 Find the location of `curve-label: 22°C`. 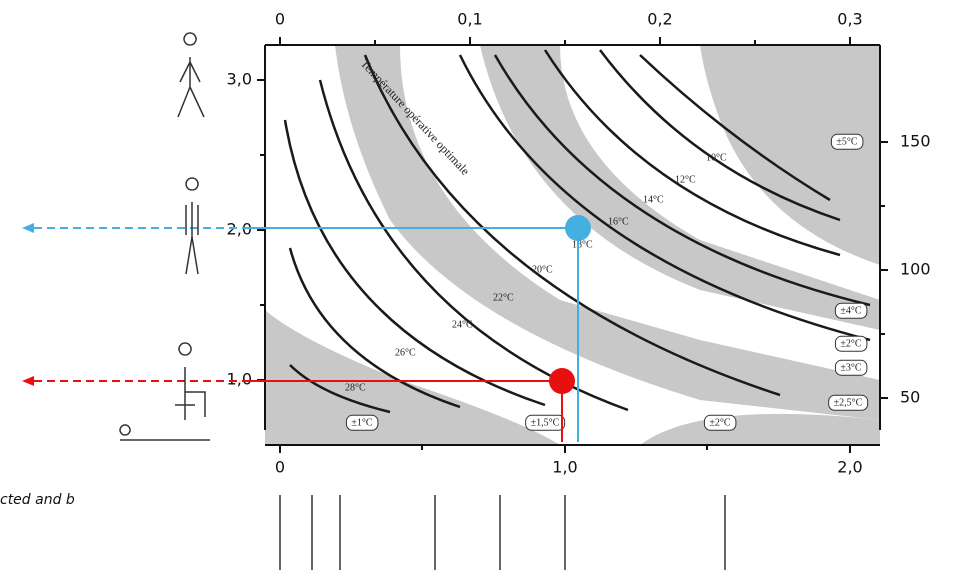

curve-label: 22°C is located at coordinates (503, 297).